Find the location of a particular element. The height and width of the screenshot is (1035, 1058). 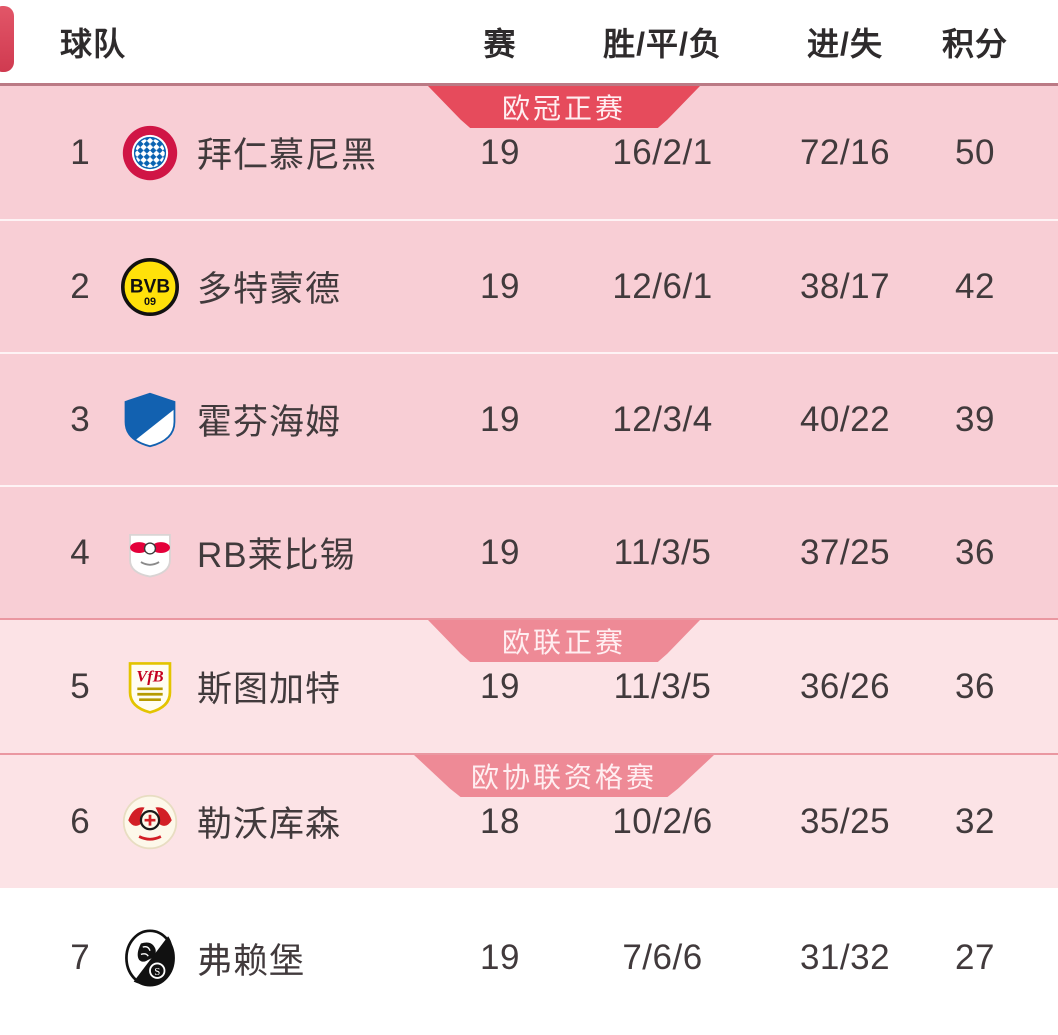

table-row: 1 拜仁慕尼黑 19 16/2/1 72/16 50 is located at coordinates (529, 152).